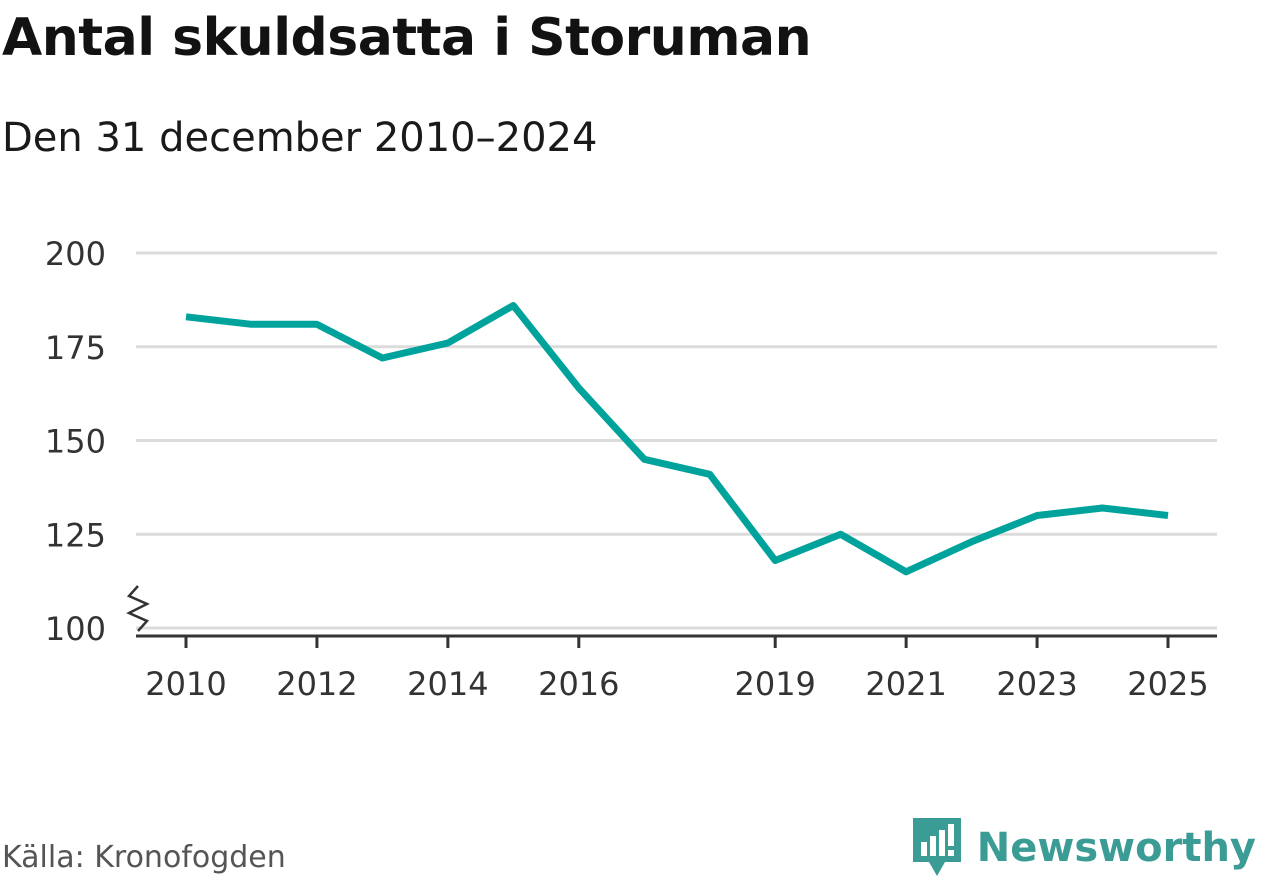 This screenshot has width=1262, height=879. I want to click on y-tick-label: 125, so click(75, 535).